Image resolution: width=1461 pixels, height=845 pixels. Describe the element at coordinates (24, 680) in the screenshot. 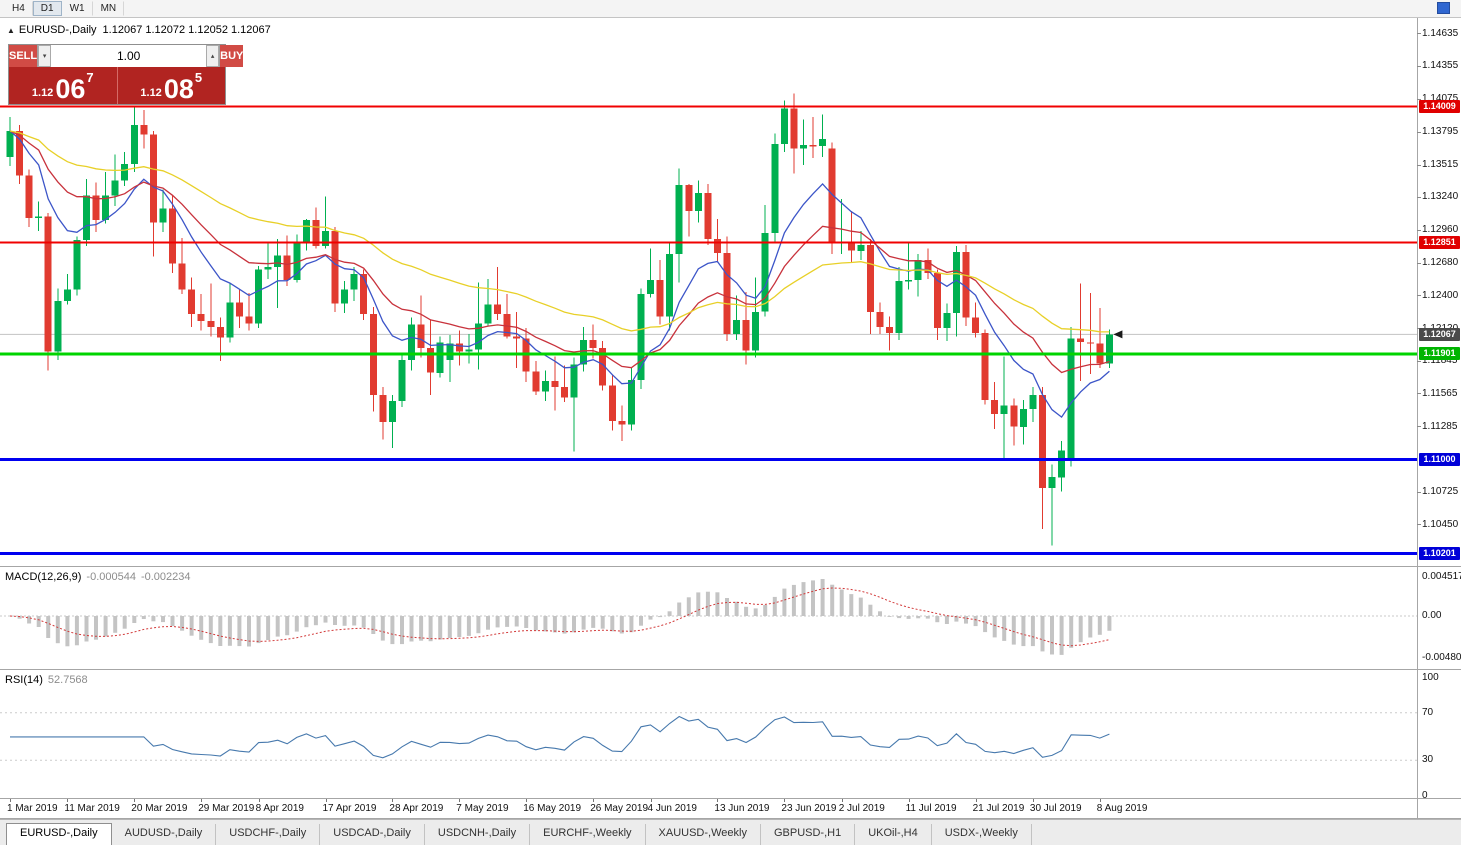

I see `rsi-name: RSI(14)` at that location.